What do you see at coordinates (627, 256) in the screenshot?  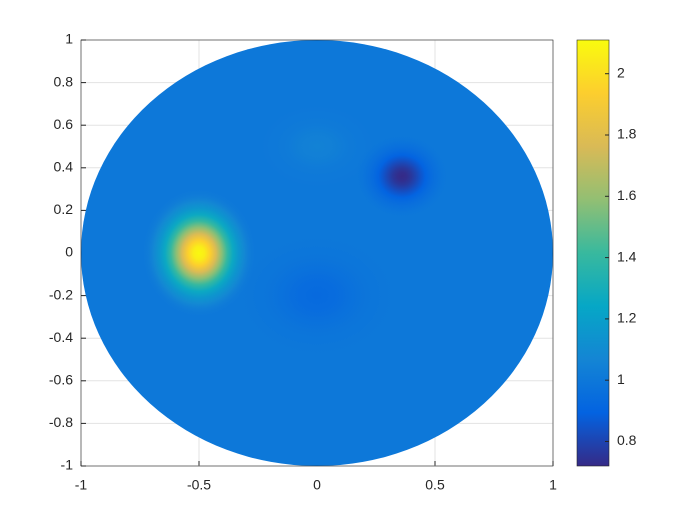 I see `colorbar-tick-label: 1.4` at bounding box center [627, 256].